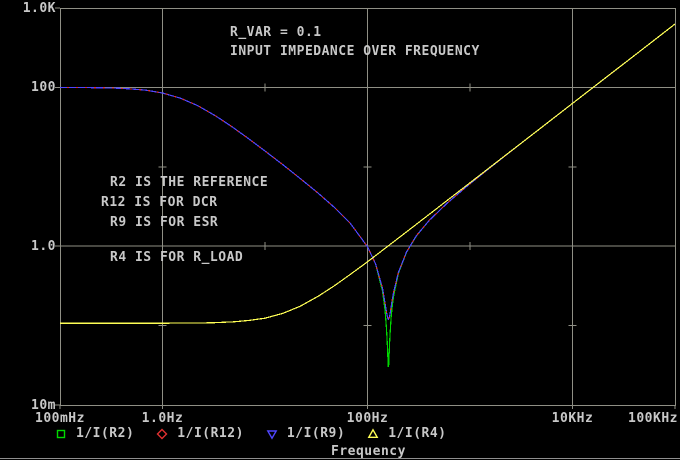 The height and width of the screenshot is (460, 680). What do you see at coordinates (189, 182) in the screenshot?
I see `note-r2: R2 IS THE REFERENCE` at bounding box center [189, 182].